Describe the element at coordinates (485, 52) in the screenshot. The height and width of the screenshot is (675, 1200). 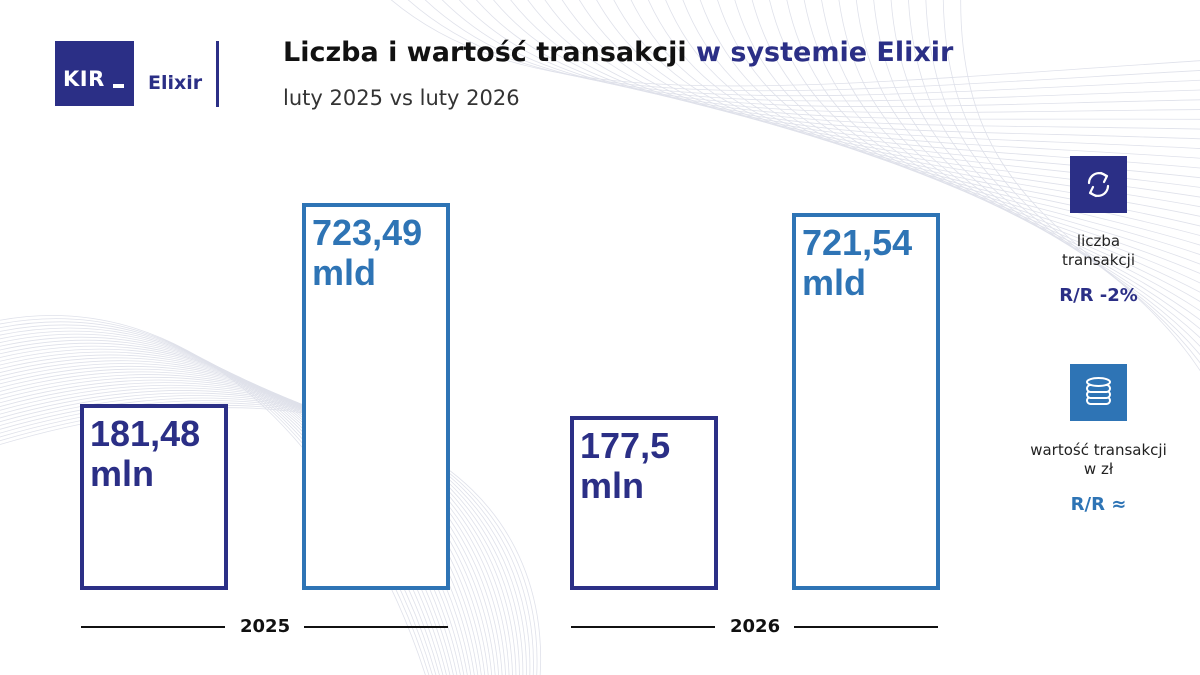
I see `title-main: Liczba i wartość transakcji` at that location.